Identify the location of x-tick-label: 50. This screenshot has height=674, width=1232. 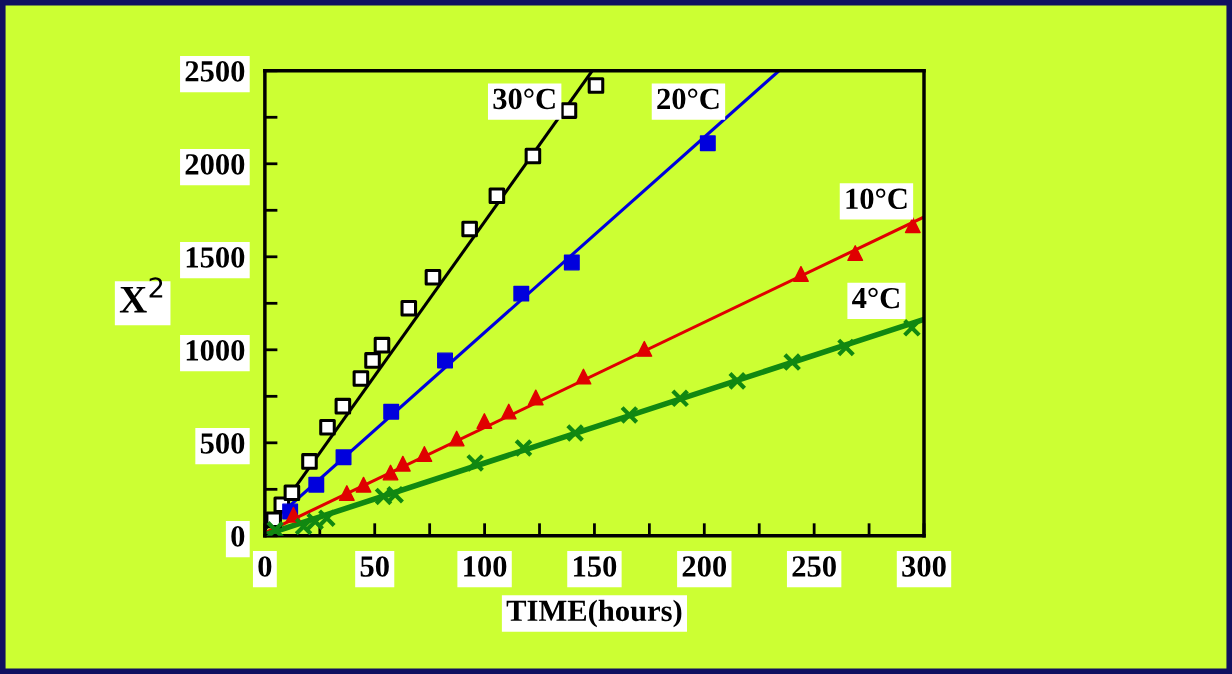
(374, 566).